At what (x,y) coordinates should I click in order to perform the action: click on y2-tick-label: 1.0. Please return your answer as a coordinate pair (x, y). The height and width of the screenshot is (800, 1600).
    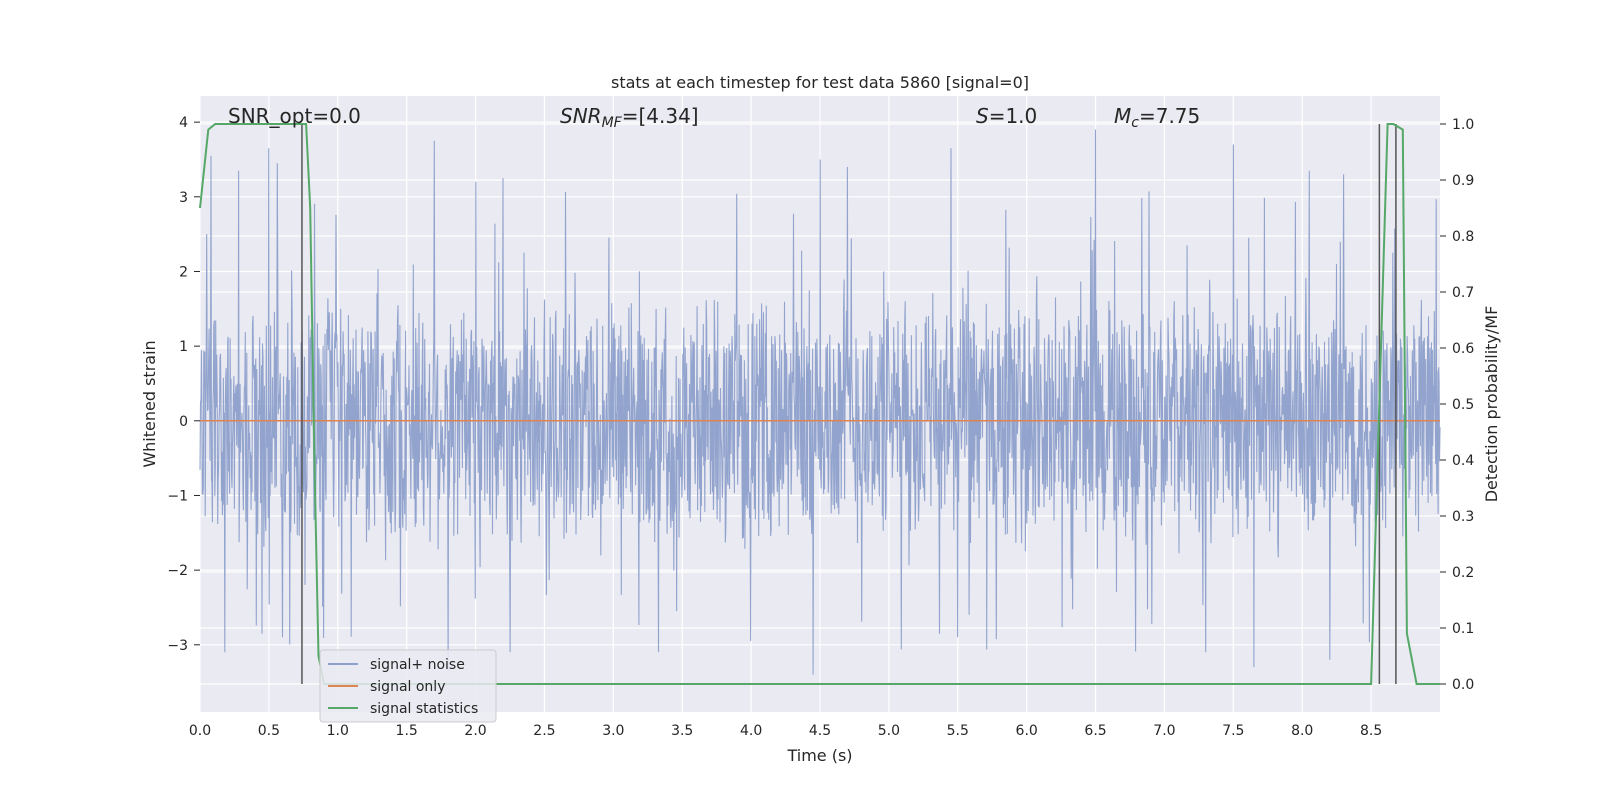
    Looking at the image, I should click on (1463, 125).